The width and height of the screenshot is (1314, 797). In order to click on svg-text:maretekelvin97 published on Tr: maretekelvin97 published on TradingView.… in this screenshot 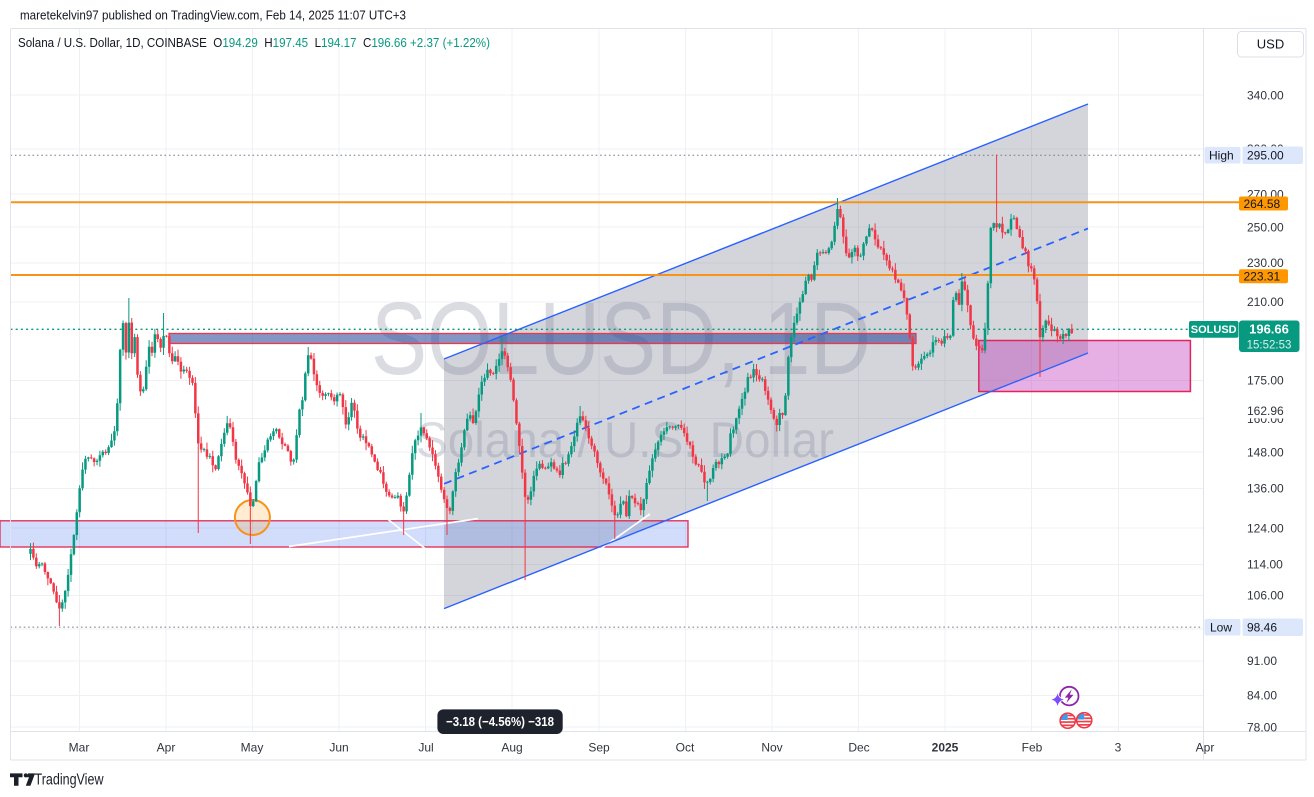, I will do `click(213, 15)`.